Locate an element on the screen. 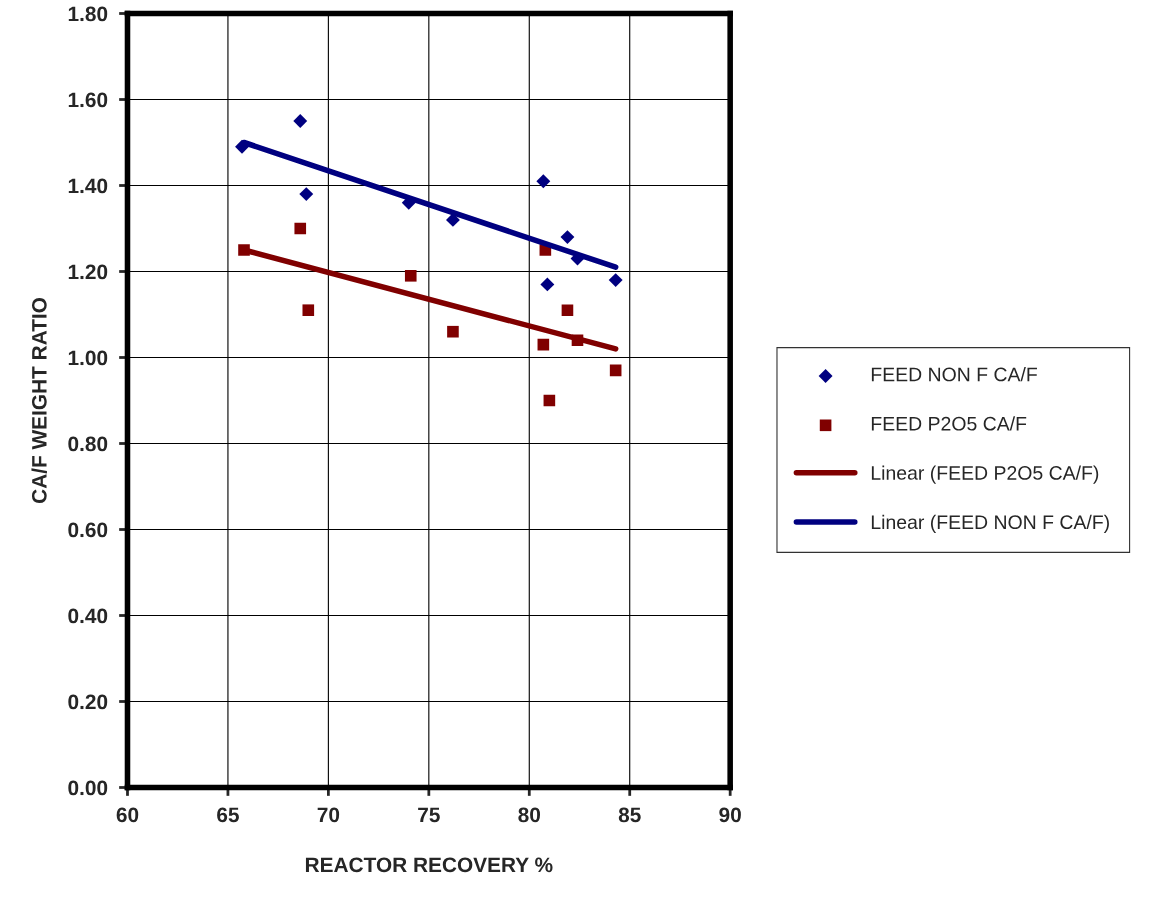  legend-label: FEED P2O5 CA/F is located at coordinates (949, 423).